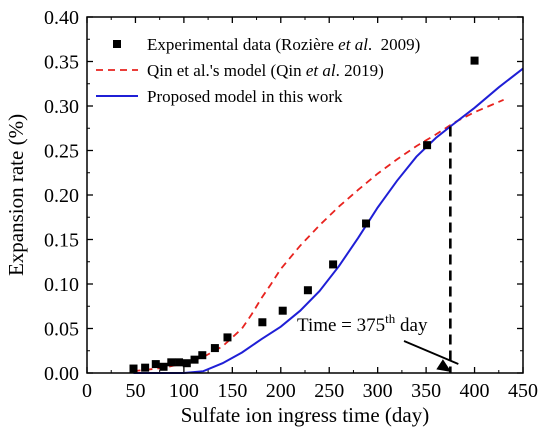 Image resolution: width=550 pixels, height=440 pixels. Describe the element at coordinates (61, 152) in the screenshot. I see `y-tick-label: 0.25` at that location.